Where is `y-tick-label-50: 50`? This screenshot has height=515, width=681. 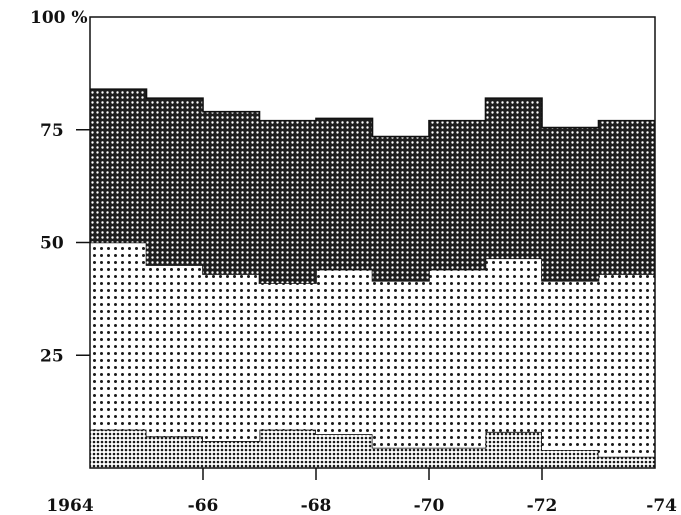
y-tick-label-50: 50 is located at coordinates (52, 244).